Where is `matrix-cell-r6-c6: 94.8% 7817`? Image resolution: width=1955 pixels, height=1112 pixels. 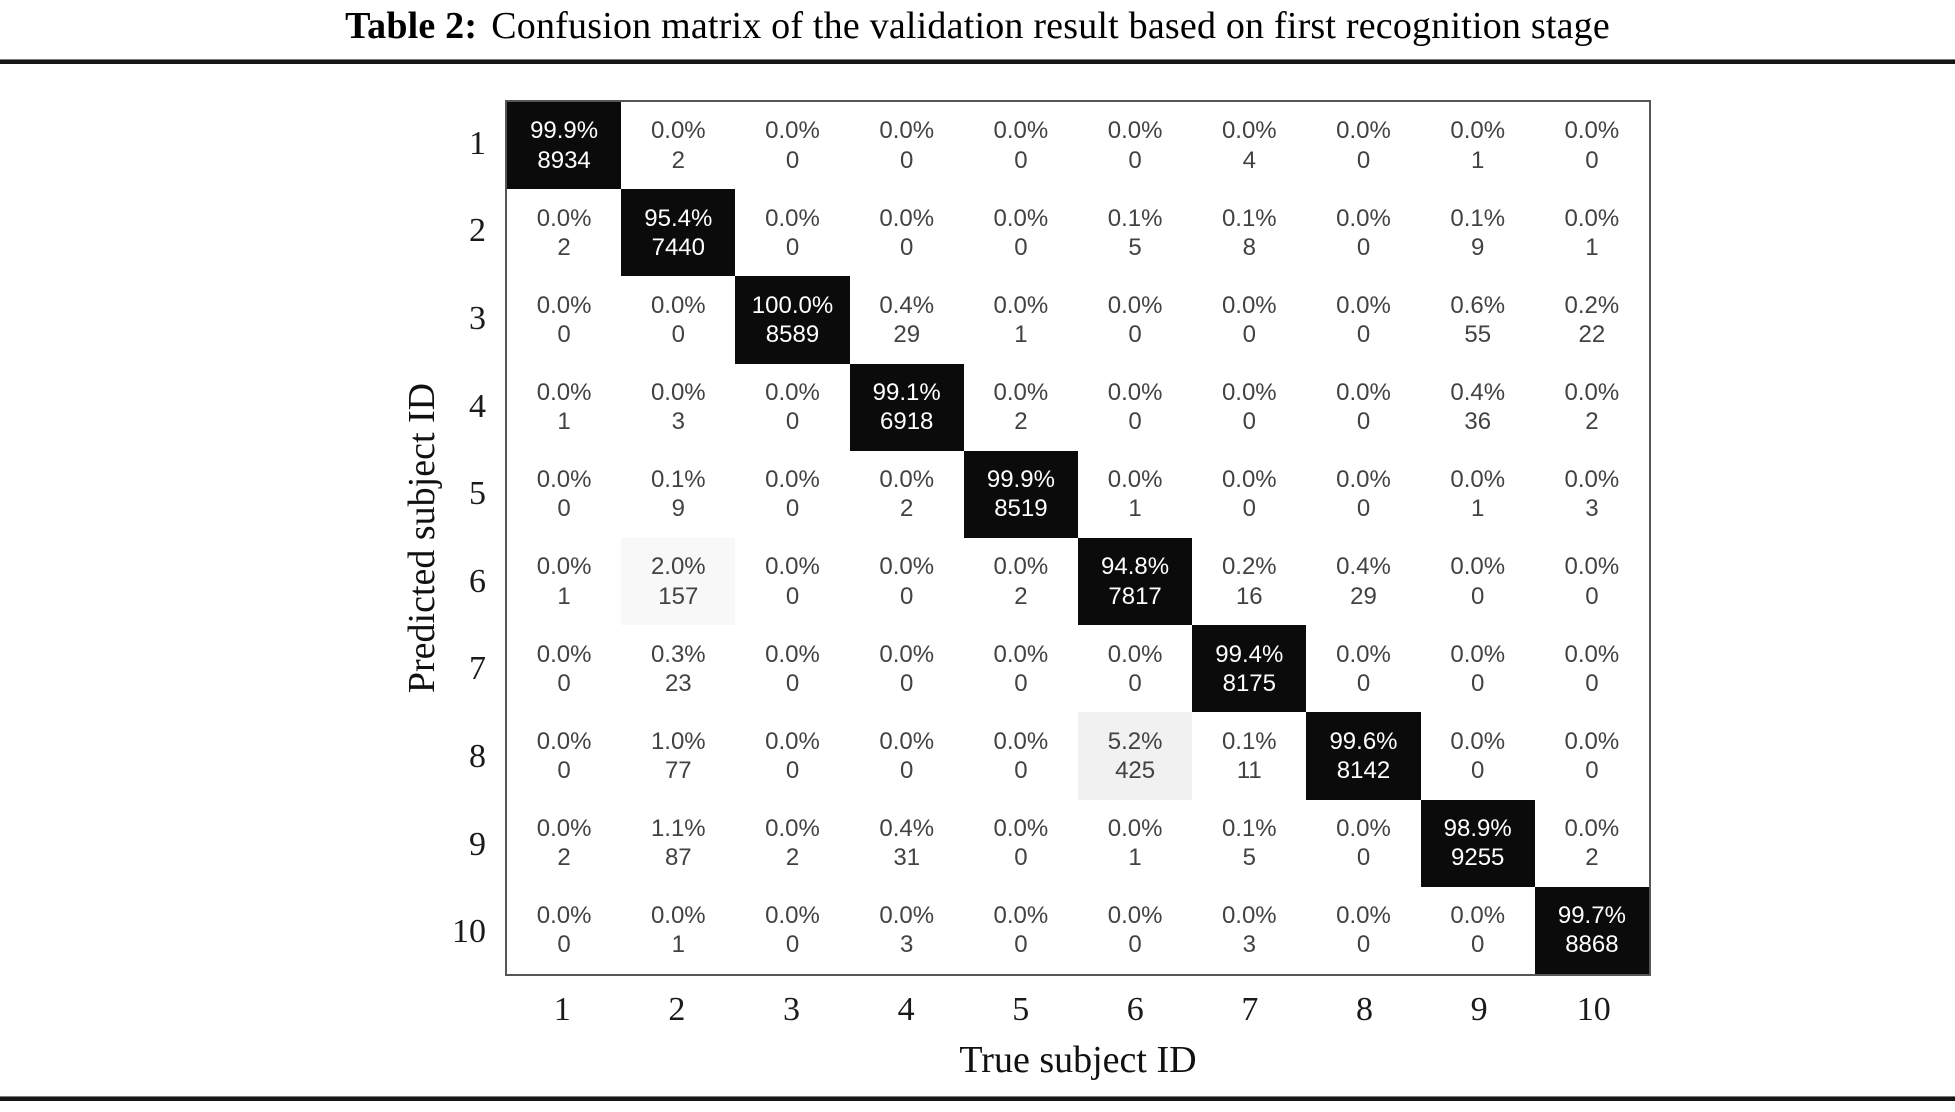 matrix-cell-r6-c6: 94.8% 7817 is located at coordinates (1135, 581).